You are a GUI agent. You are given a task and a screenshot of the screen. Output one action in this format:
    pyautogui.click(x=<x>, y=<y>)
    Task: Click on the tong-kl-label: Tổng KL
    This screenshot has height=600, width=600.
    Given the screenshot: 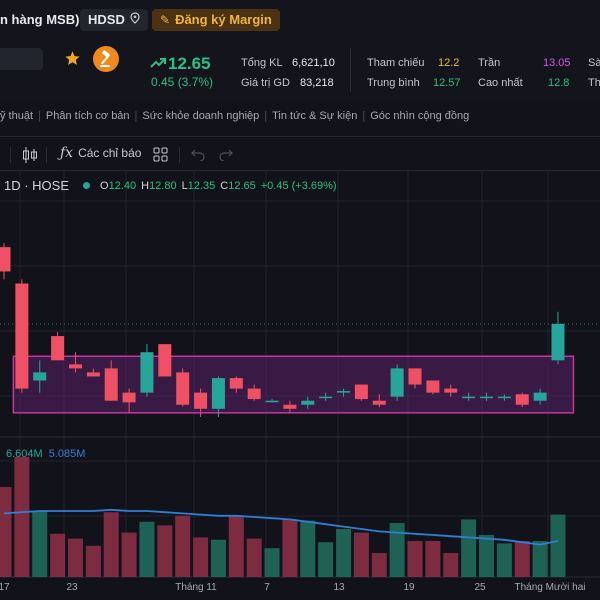 What is the action you would take?
    pyautogui.click(x=262, y=63)
    